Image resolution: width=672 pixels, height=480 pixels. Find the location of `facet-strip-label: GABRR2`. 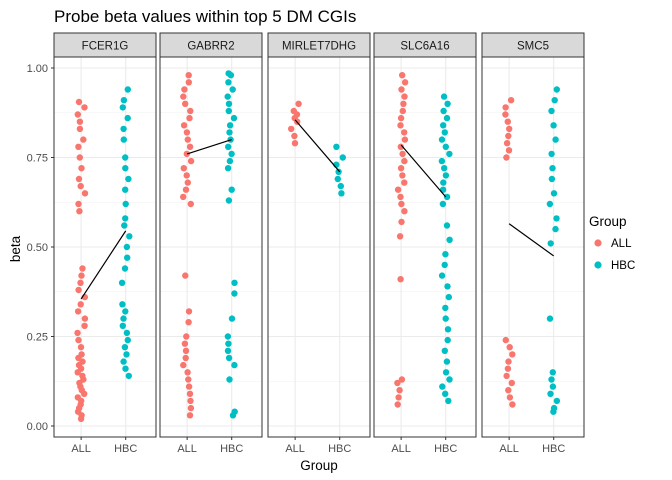

facet-strip-label: GABRR2 is located at coordinates (210, 47).